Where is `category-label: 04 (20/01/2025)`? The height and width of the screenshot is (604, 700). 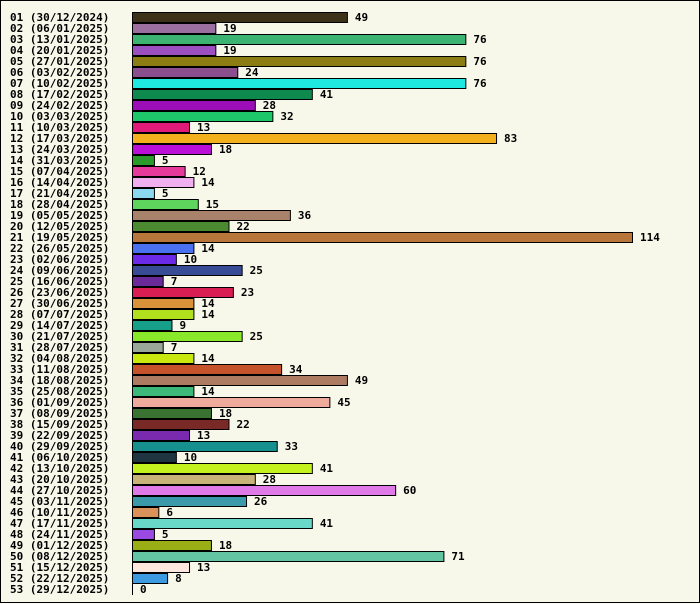 category-label: 04 (20/01/2025) is located at coordinates (59, 50).